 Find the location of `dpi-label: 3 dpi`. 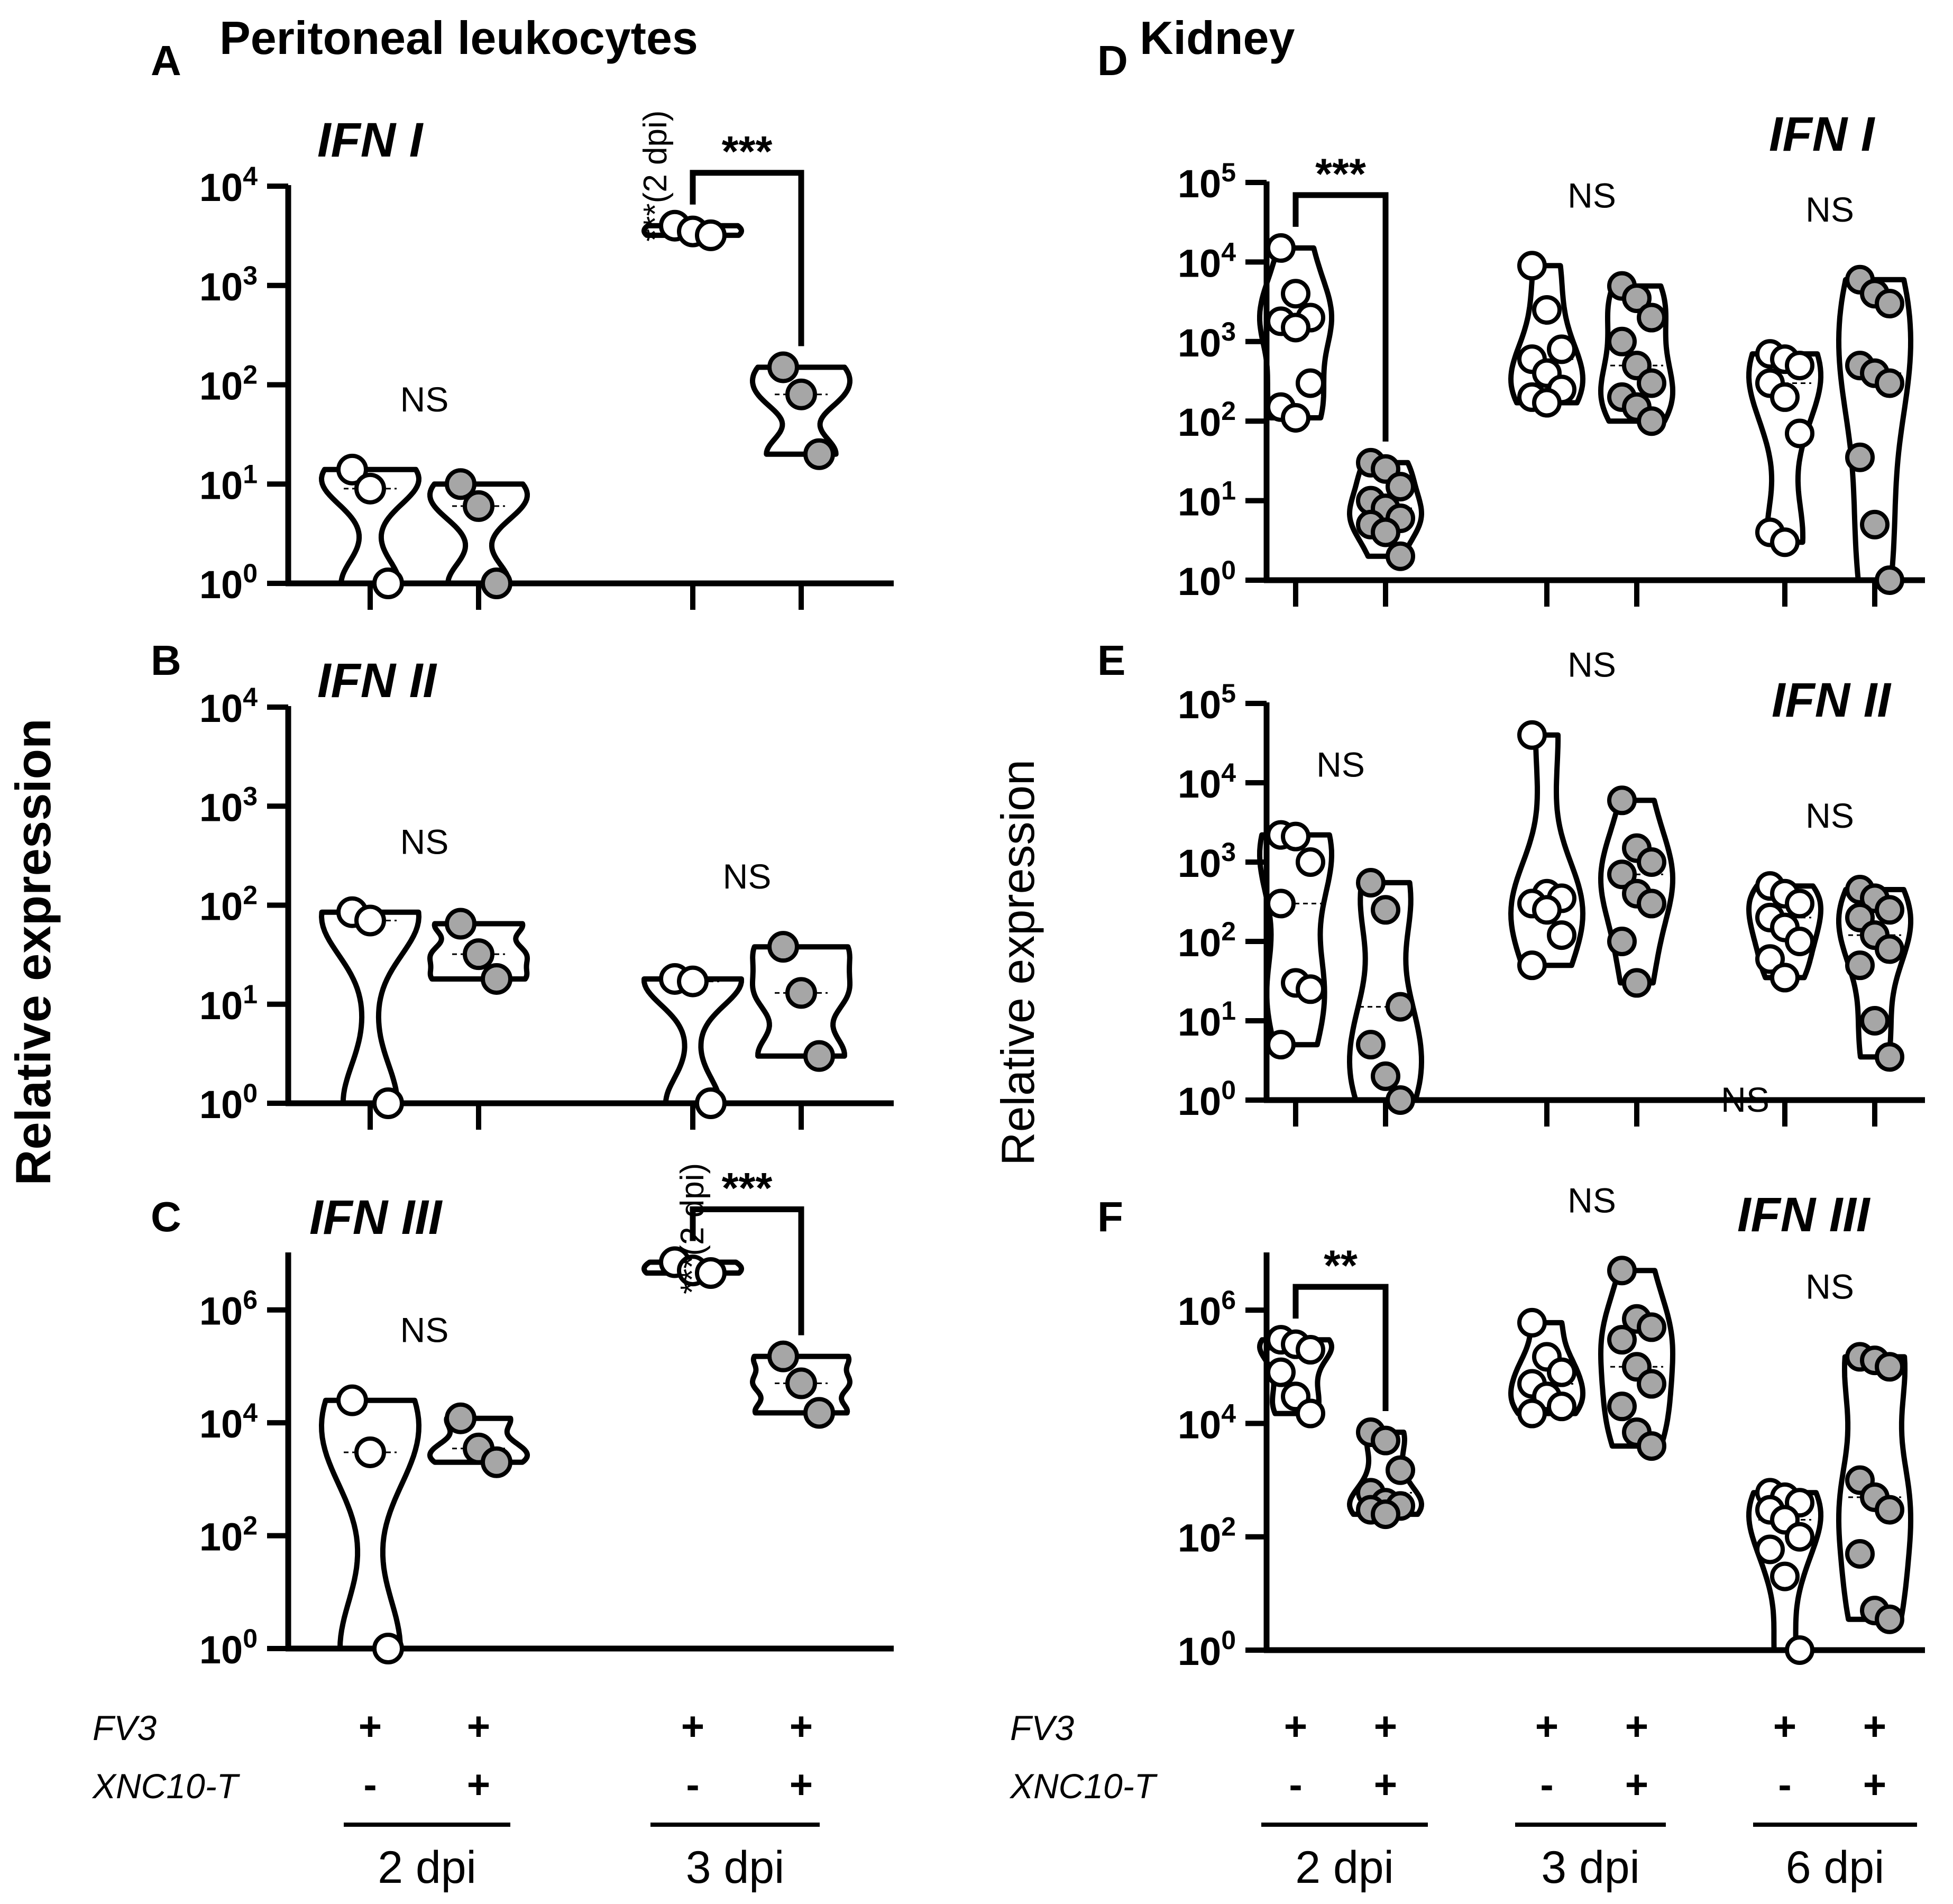

dpi-label: 3 dpi is located at coordinates (1590, 1867).